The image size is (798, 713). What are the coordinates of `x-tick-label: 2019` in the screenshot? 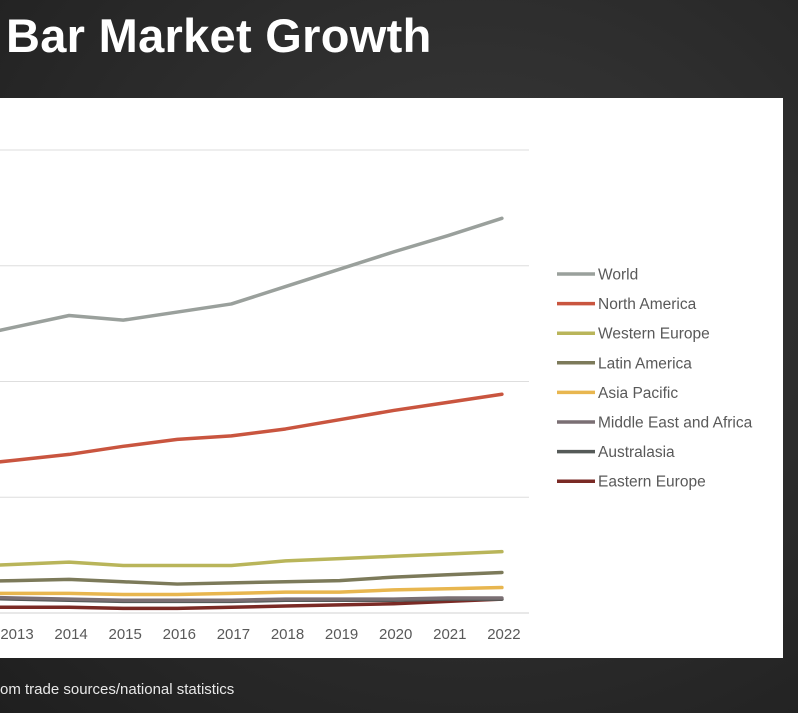 It's located at (341, 634).